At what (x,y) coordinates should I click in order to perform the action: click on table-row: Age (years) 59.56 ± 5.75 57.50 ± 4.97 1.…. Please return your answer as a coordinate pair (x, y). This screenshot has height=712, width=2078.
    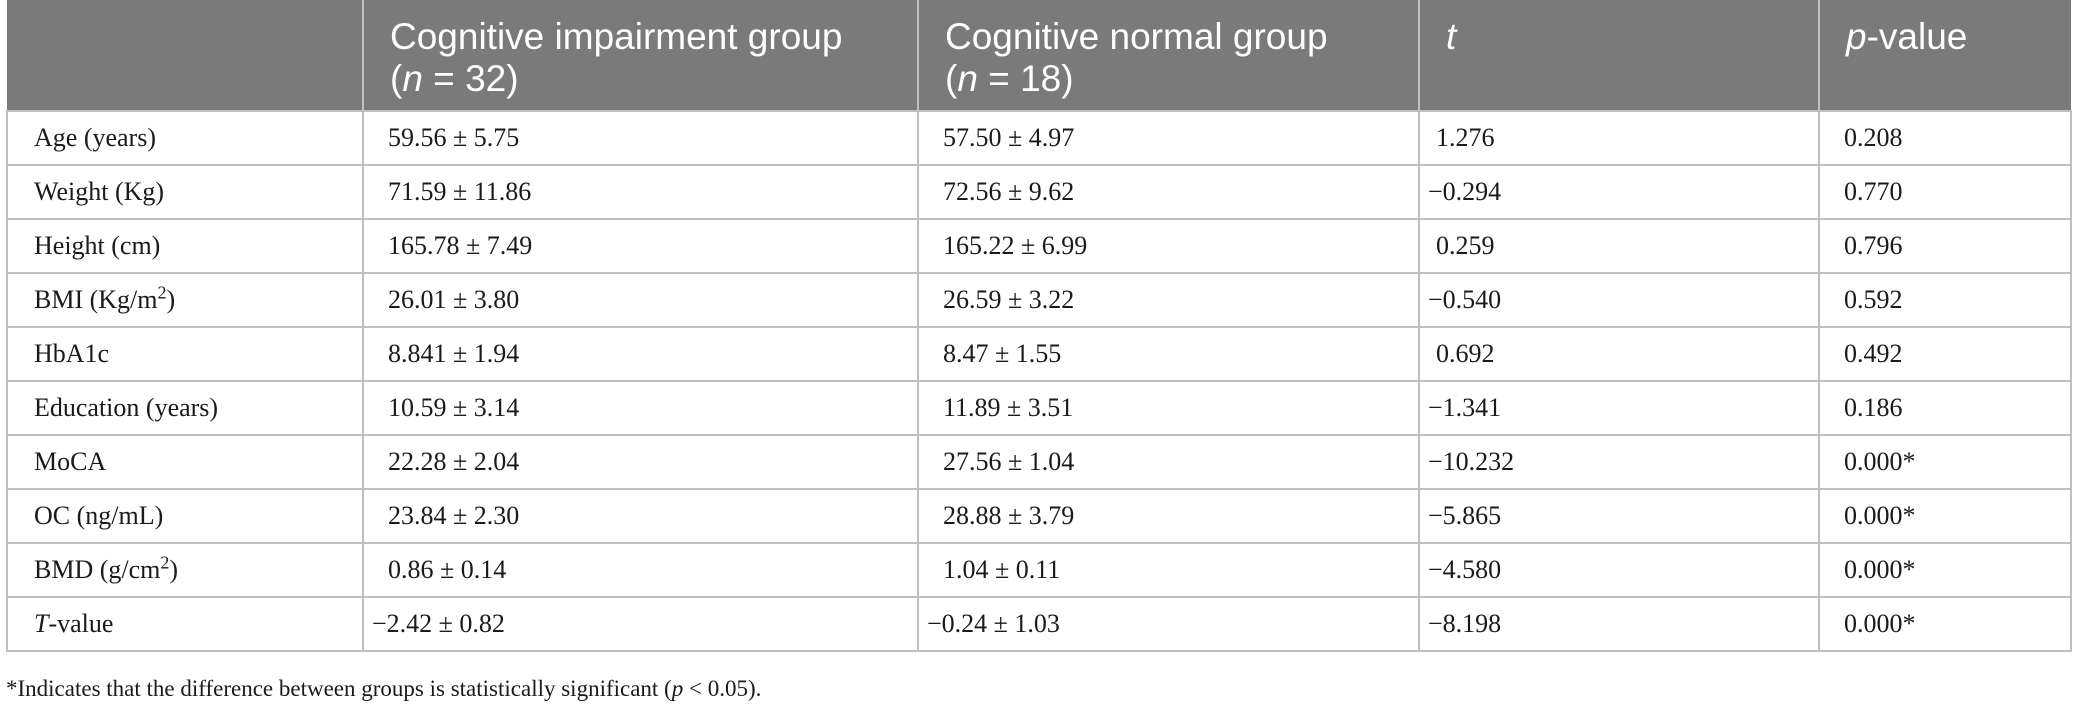
    Looking at the image, I should click on (1039, 138).